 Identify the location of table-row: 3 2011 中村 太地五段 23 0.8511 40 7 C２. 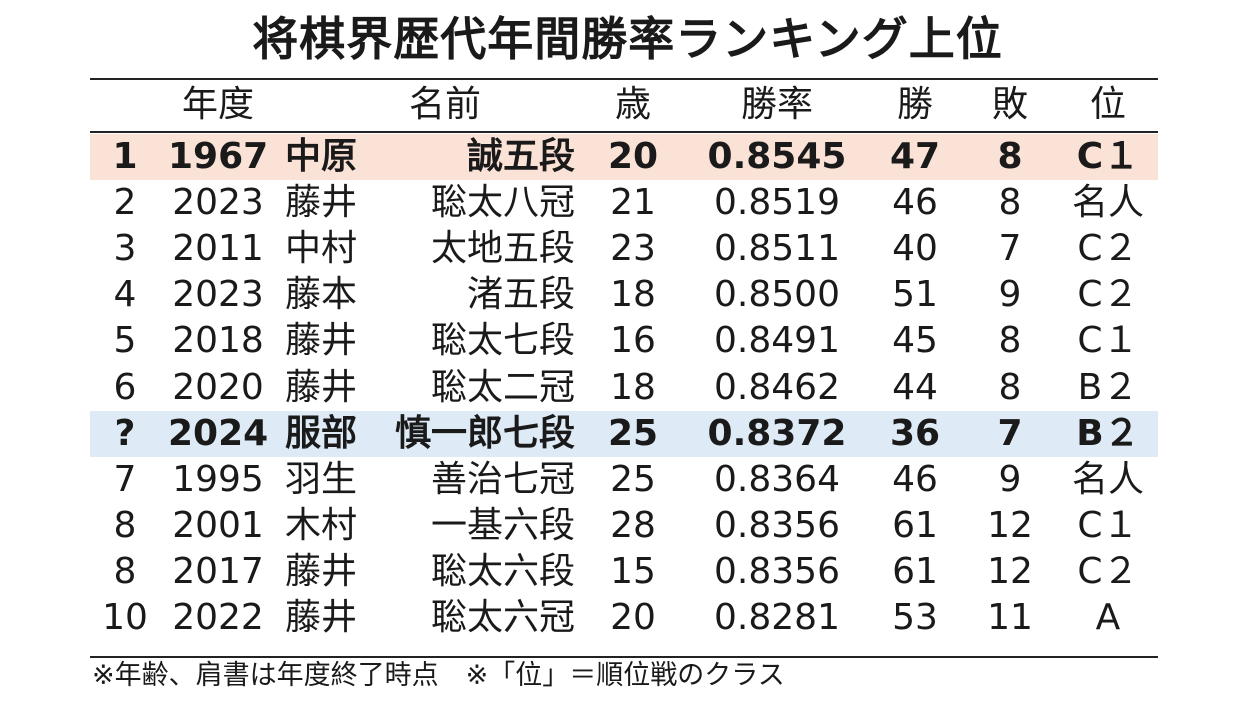
(624, 249).